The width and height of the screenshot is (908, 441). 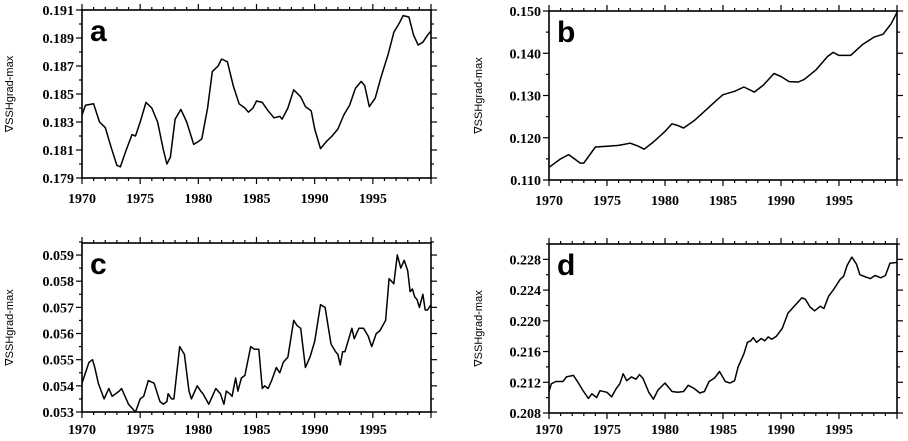 I want to click on y-tick-label: 0.183, so click(x=59, y=123).